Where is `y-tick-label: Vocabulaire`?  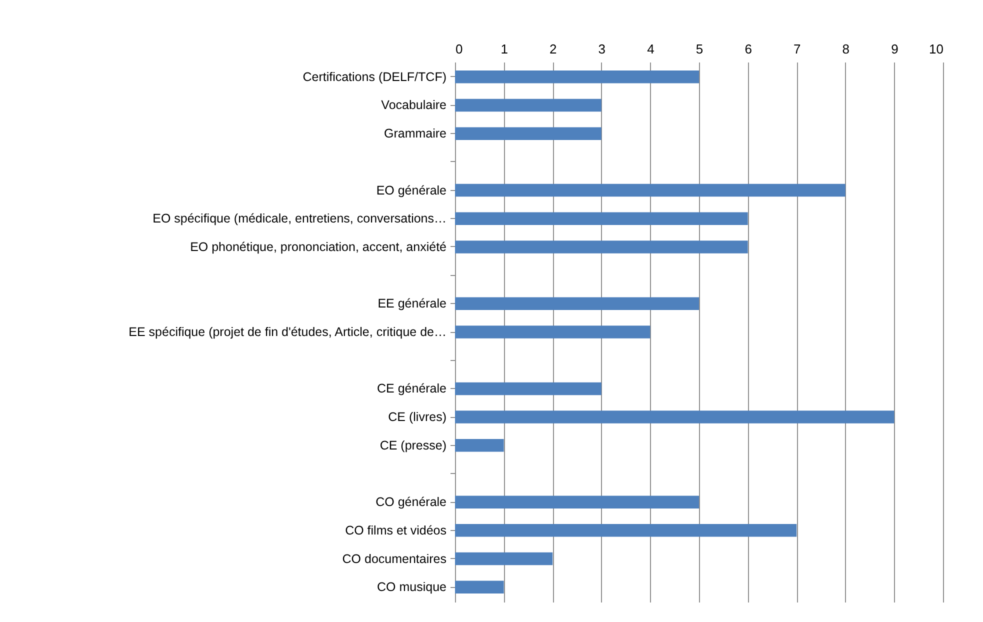 y-tick-label: Vocabulaire is located at coordinates (414, 105).